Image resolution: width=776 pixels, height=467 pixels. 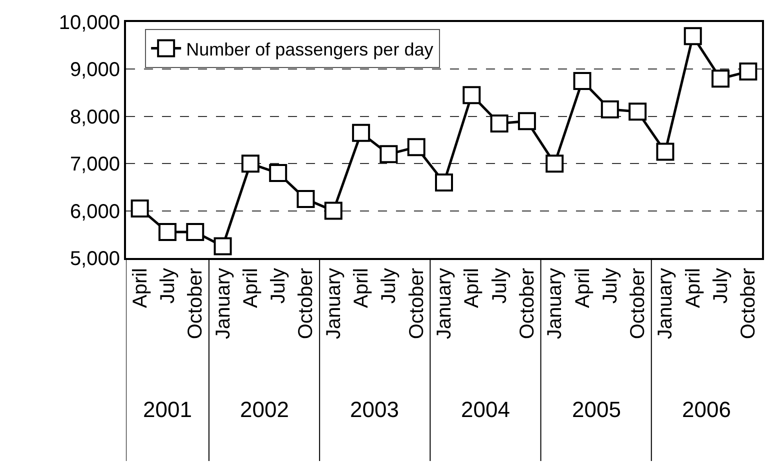 I want to click on y-tick-label: 8,000, so click(x=95, y=117).